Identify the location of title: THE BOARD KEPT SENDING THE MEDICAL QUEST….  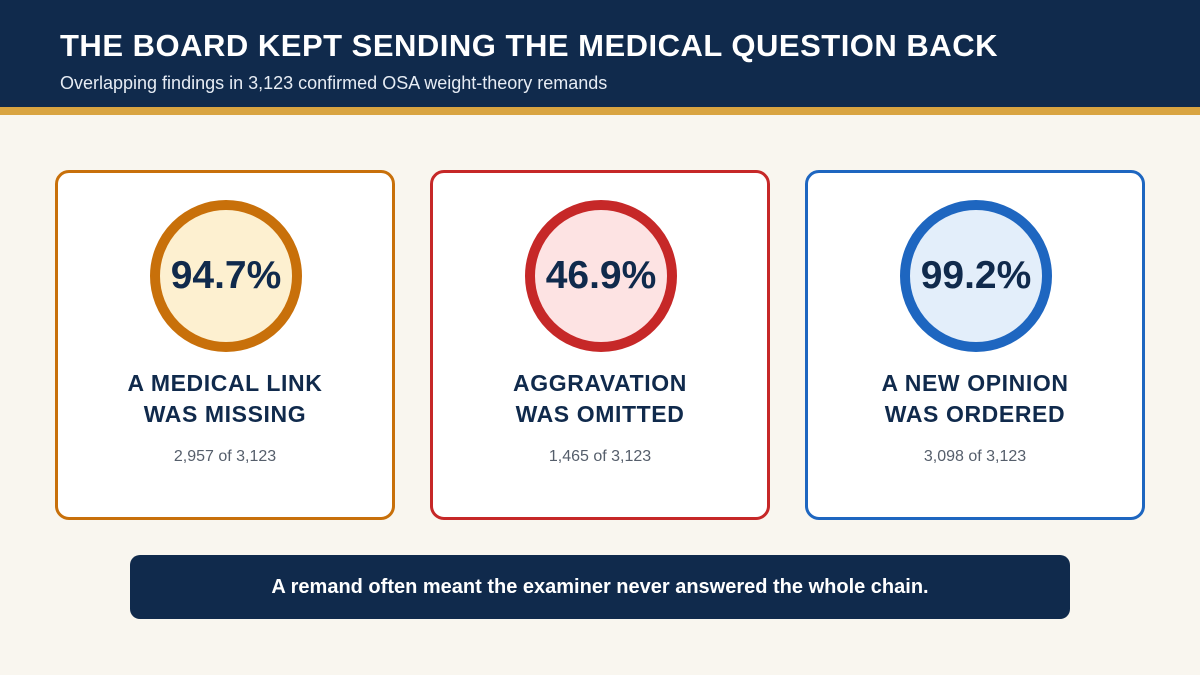
(529, 45).